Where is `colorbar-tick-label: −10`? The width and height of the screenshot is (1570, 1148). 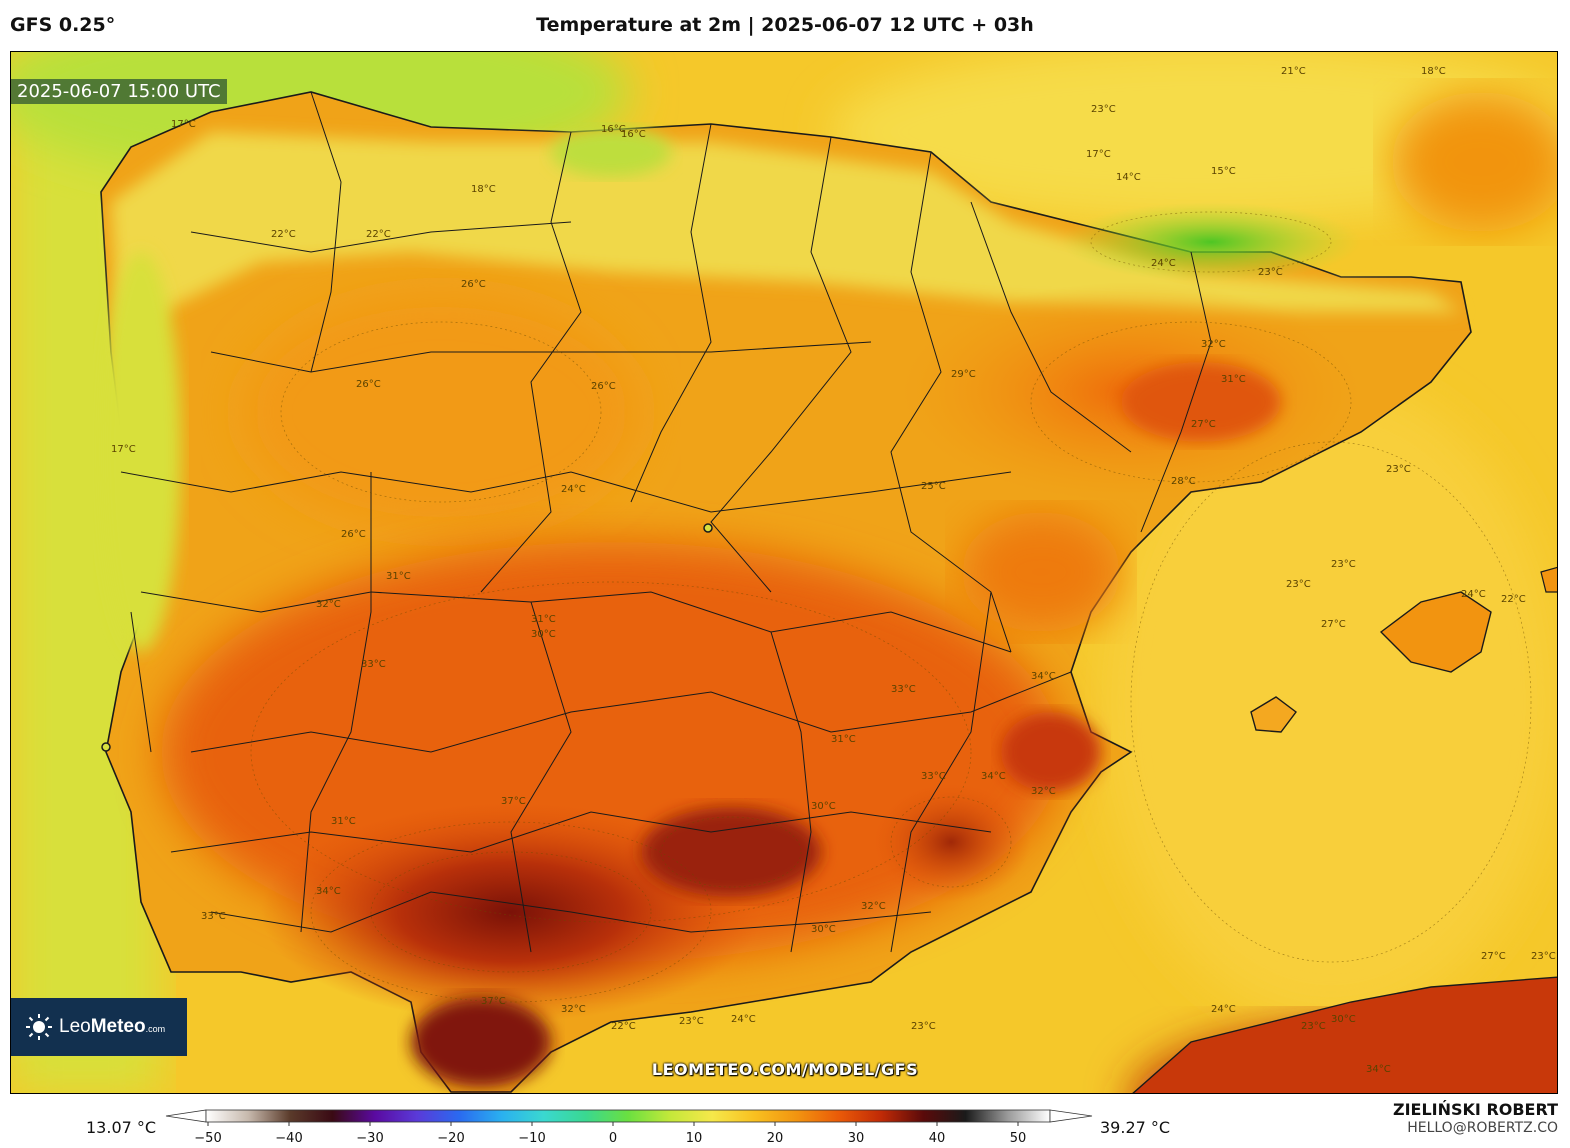
colorbar-tick-label: −10 is located at coordinates (531, 1138).